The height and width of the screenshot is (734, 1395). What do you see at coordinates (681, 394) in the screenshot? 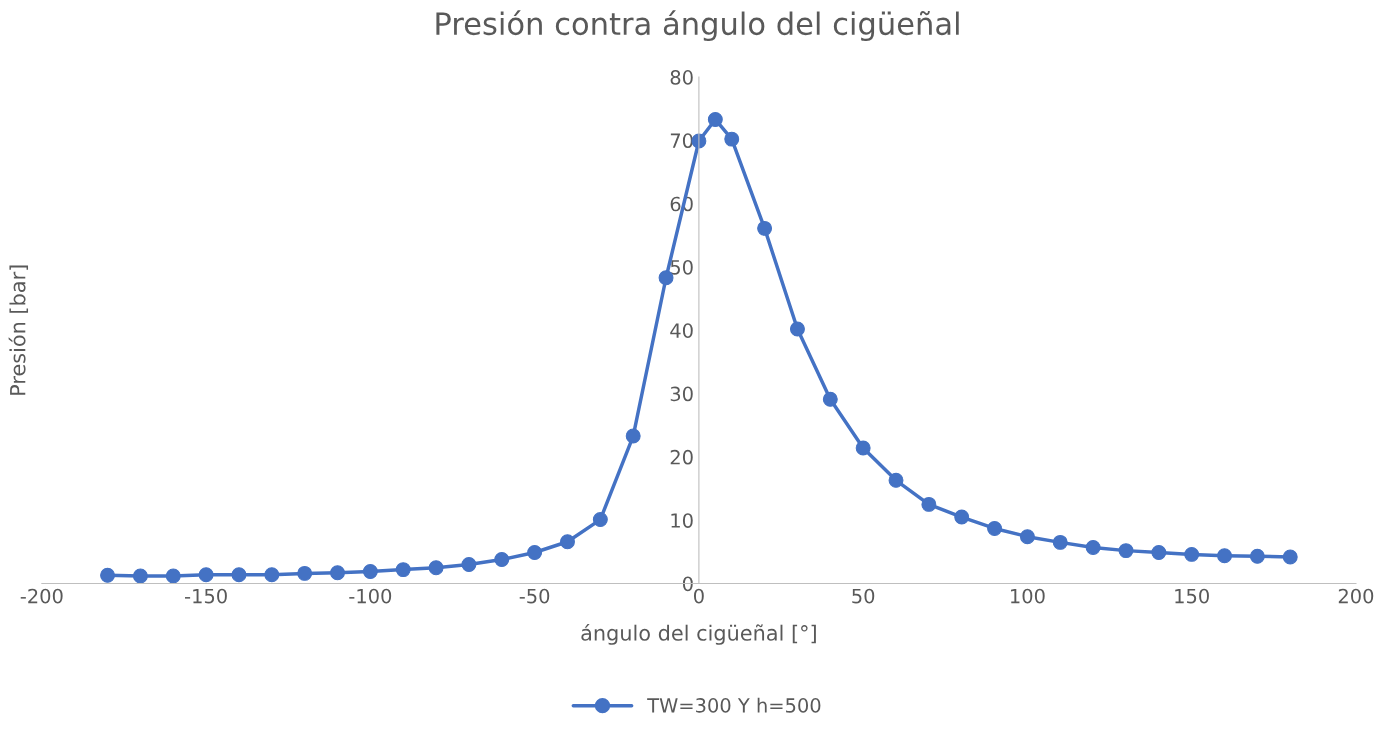
I see `y-tick-label: 30` at bounding box center [681, 394].